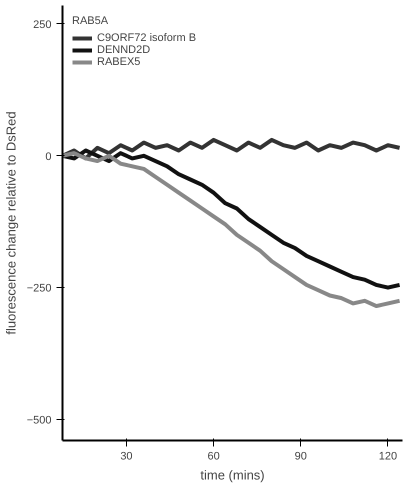 The height and width of the screenshot is (485, 407). Describe the element at coordinates (213, 456) in the screenshot. I see `x-tick-label: 60` at that location.